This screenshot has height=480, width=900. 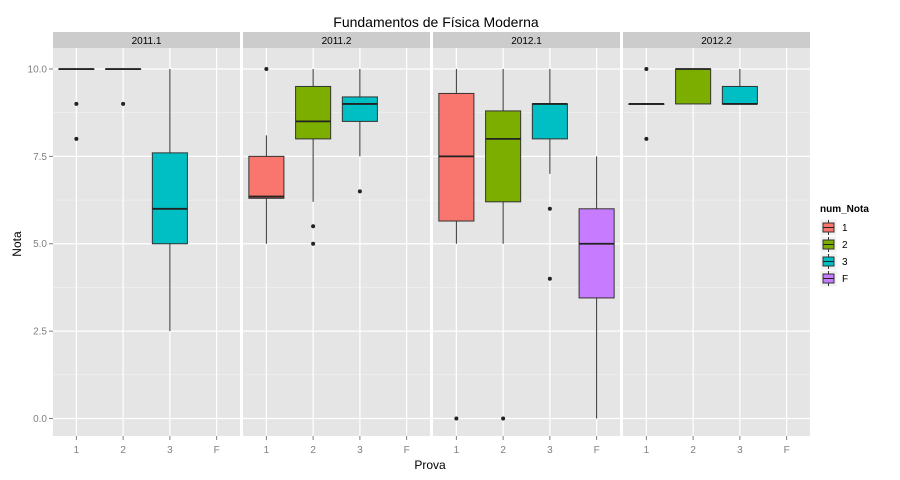 I want to click on legend-entry-2: 2, so click(x=833, y=244).